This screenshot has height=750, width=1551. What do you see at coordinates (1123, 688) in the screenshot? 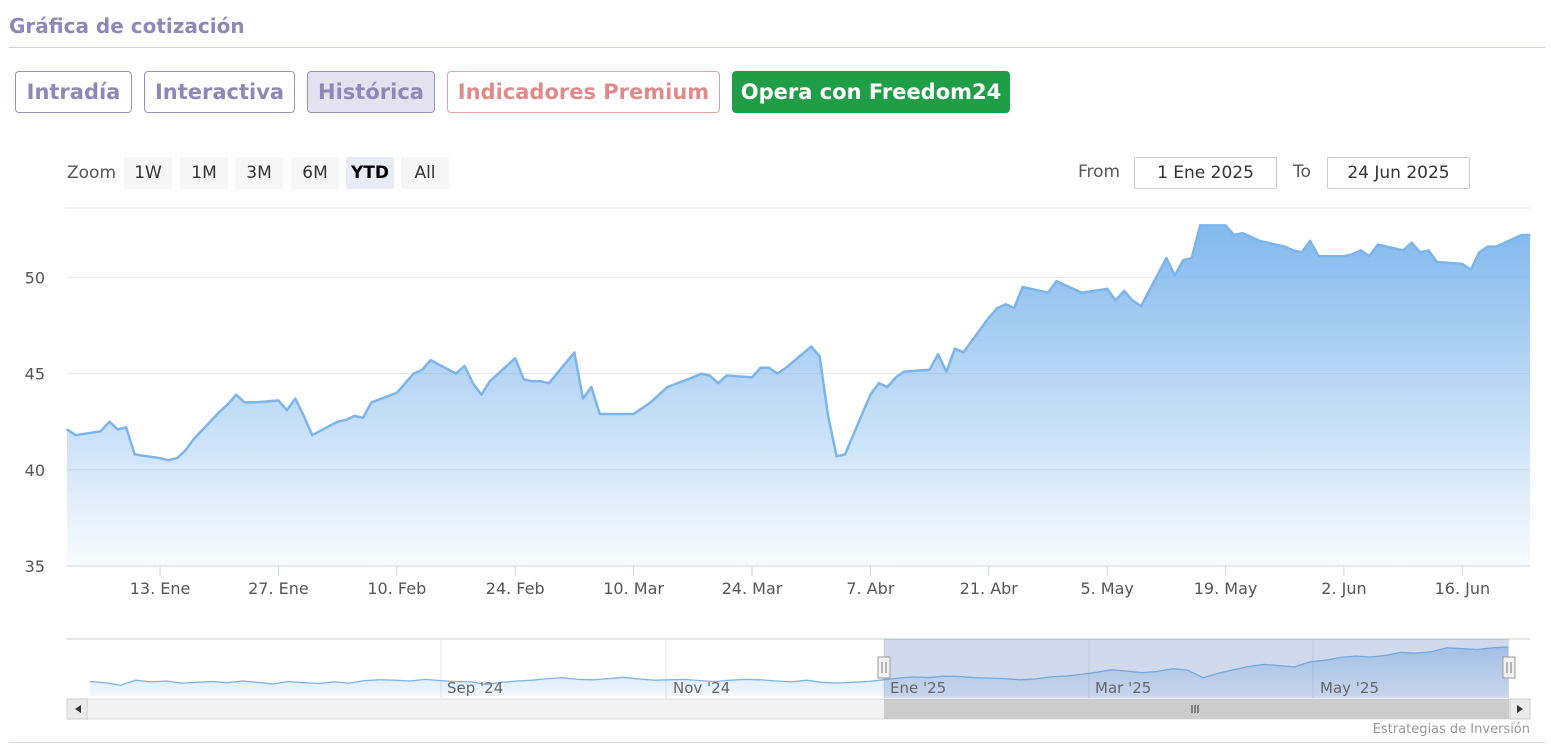
I see `navigator-x-label: Mar '25` at bounding box center [1123, 688].